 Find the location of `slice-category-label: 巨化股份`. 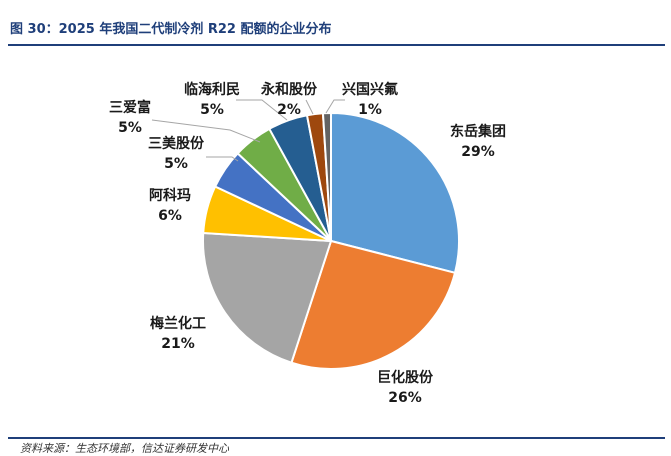

slice-category-label: 巨化股份 is located at coordinates (405, 377).